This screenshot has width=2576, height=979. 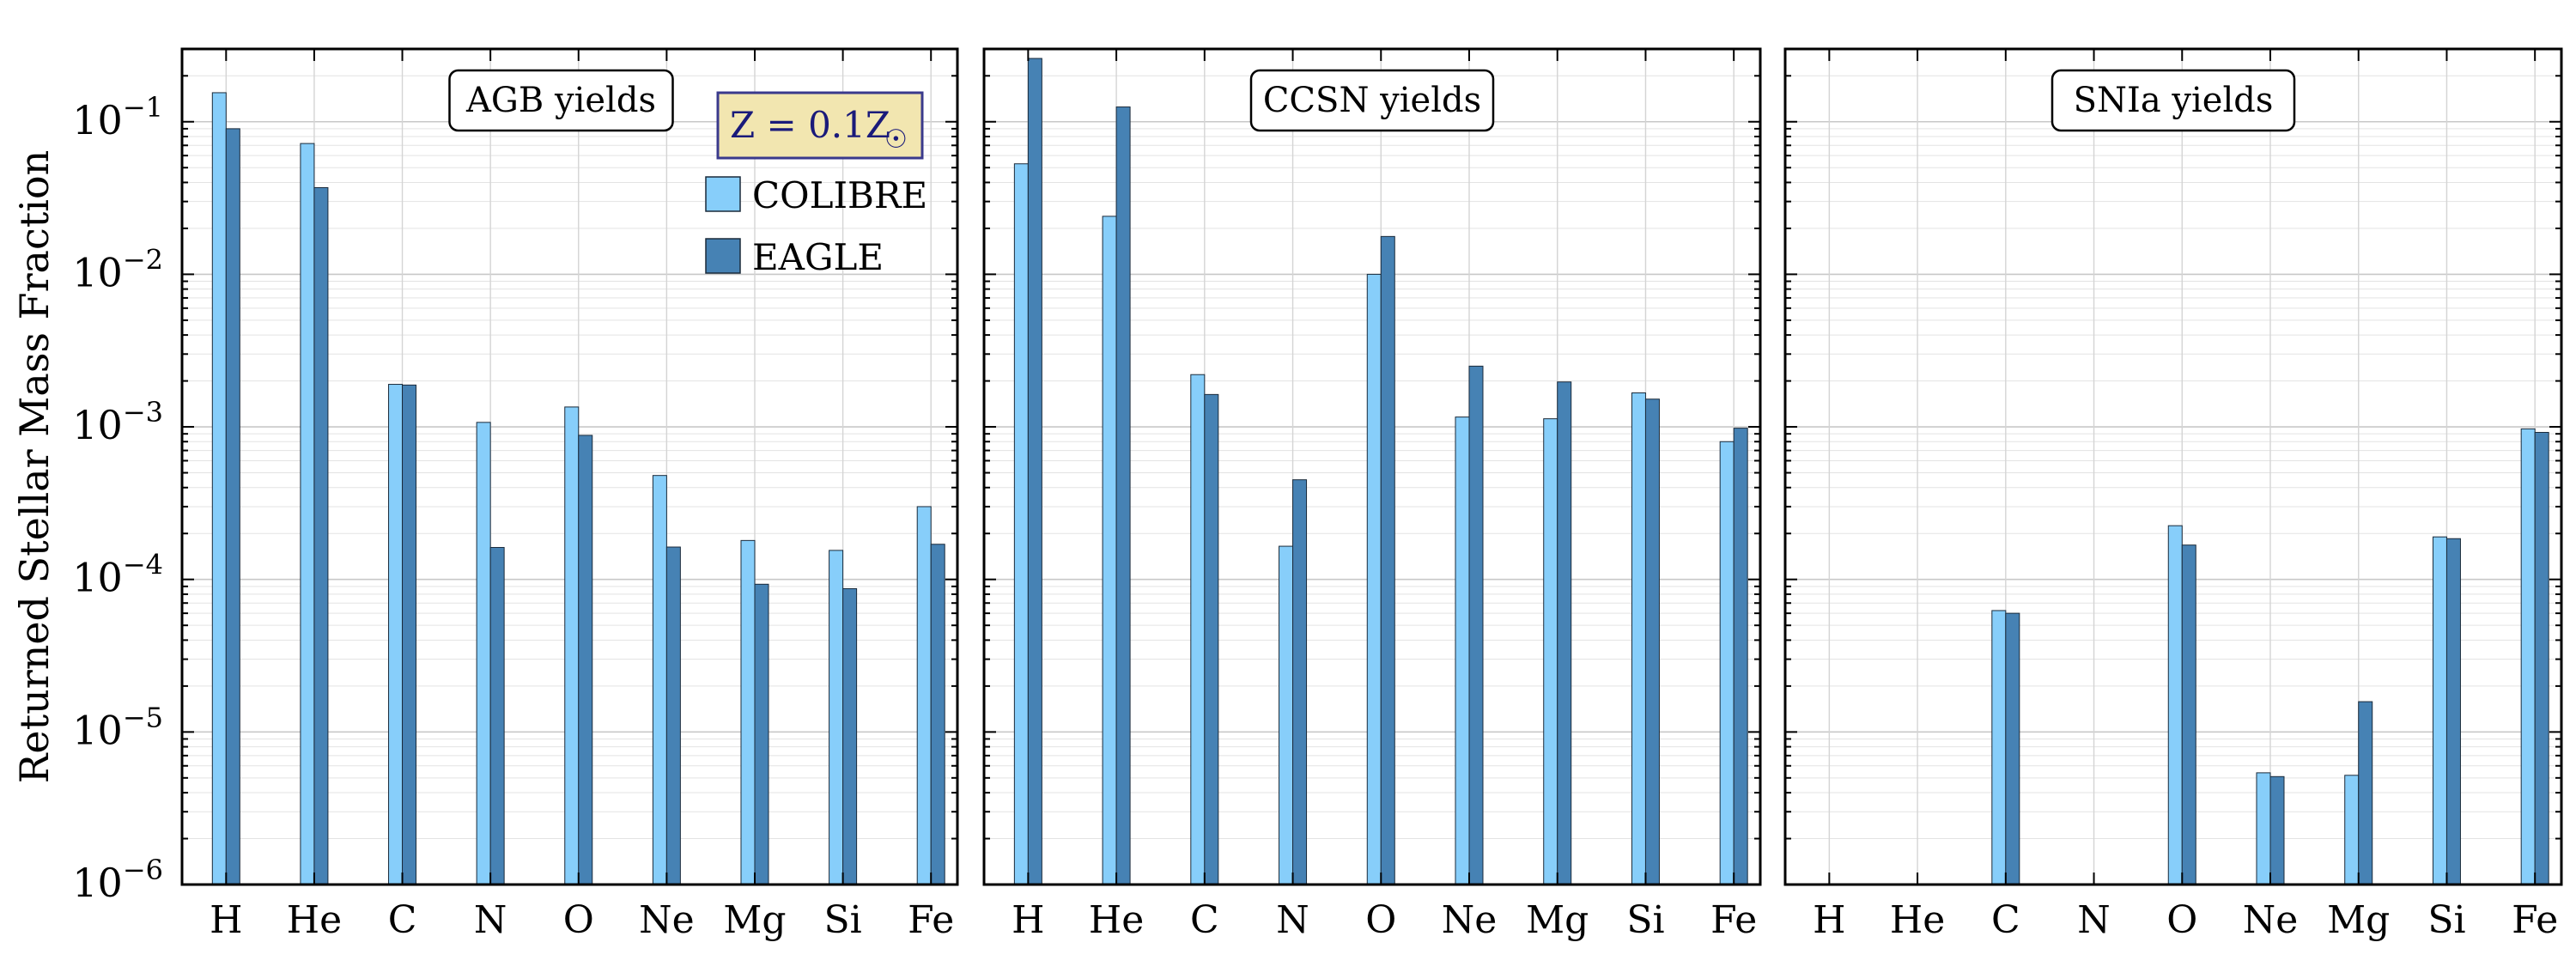 I want to click on panel-title: AGB yields, so click(x=561, y=101).